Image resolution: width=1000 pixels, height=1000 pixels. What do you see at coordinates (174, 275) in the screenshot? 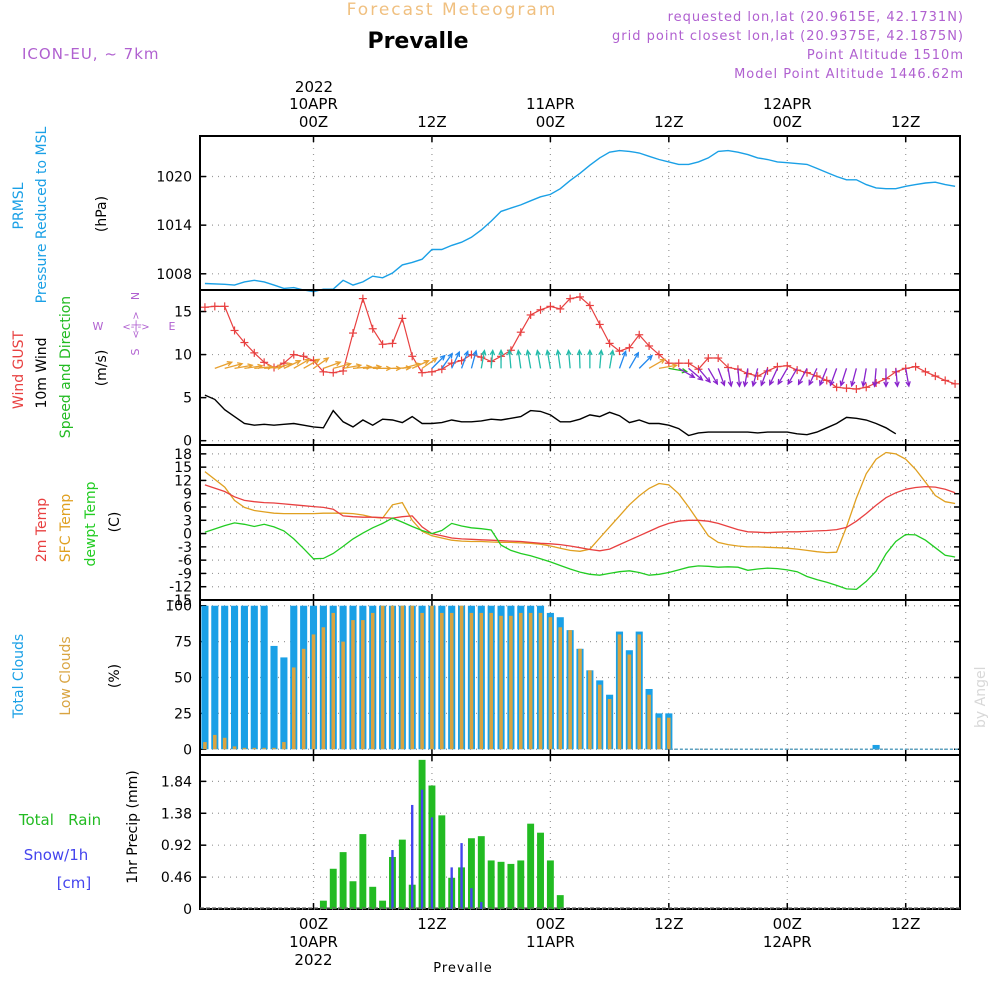
I see `y-tick-label: 1008` at bounding box center [174, 275].